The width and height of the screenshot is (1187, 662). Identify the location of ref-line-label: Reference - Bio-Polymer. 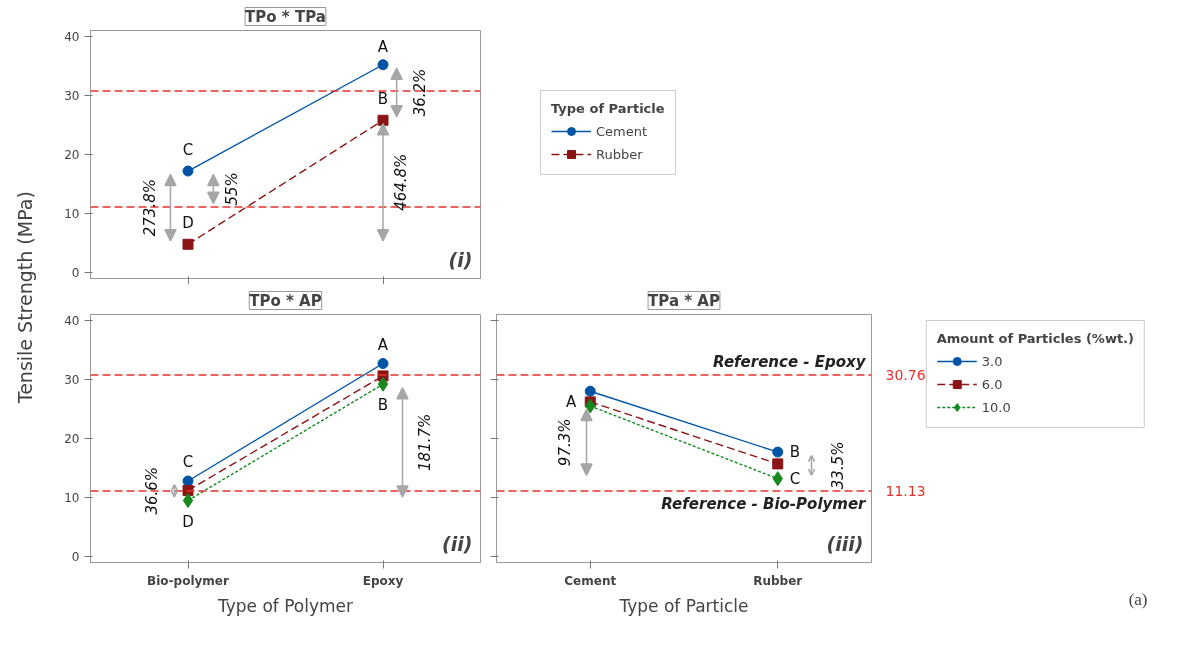
(764, 503).